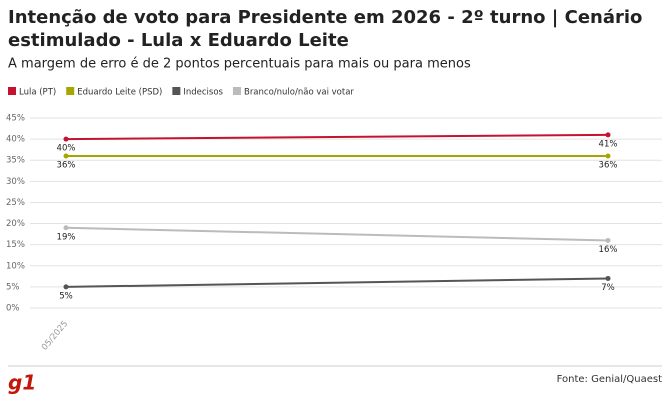  Describe the element at coordinates (13, 287) in the screenshot. I see `y-tick-label: 5%` at that location.